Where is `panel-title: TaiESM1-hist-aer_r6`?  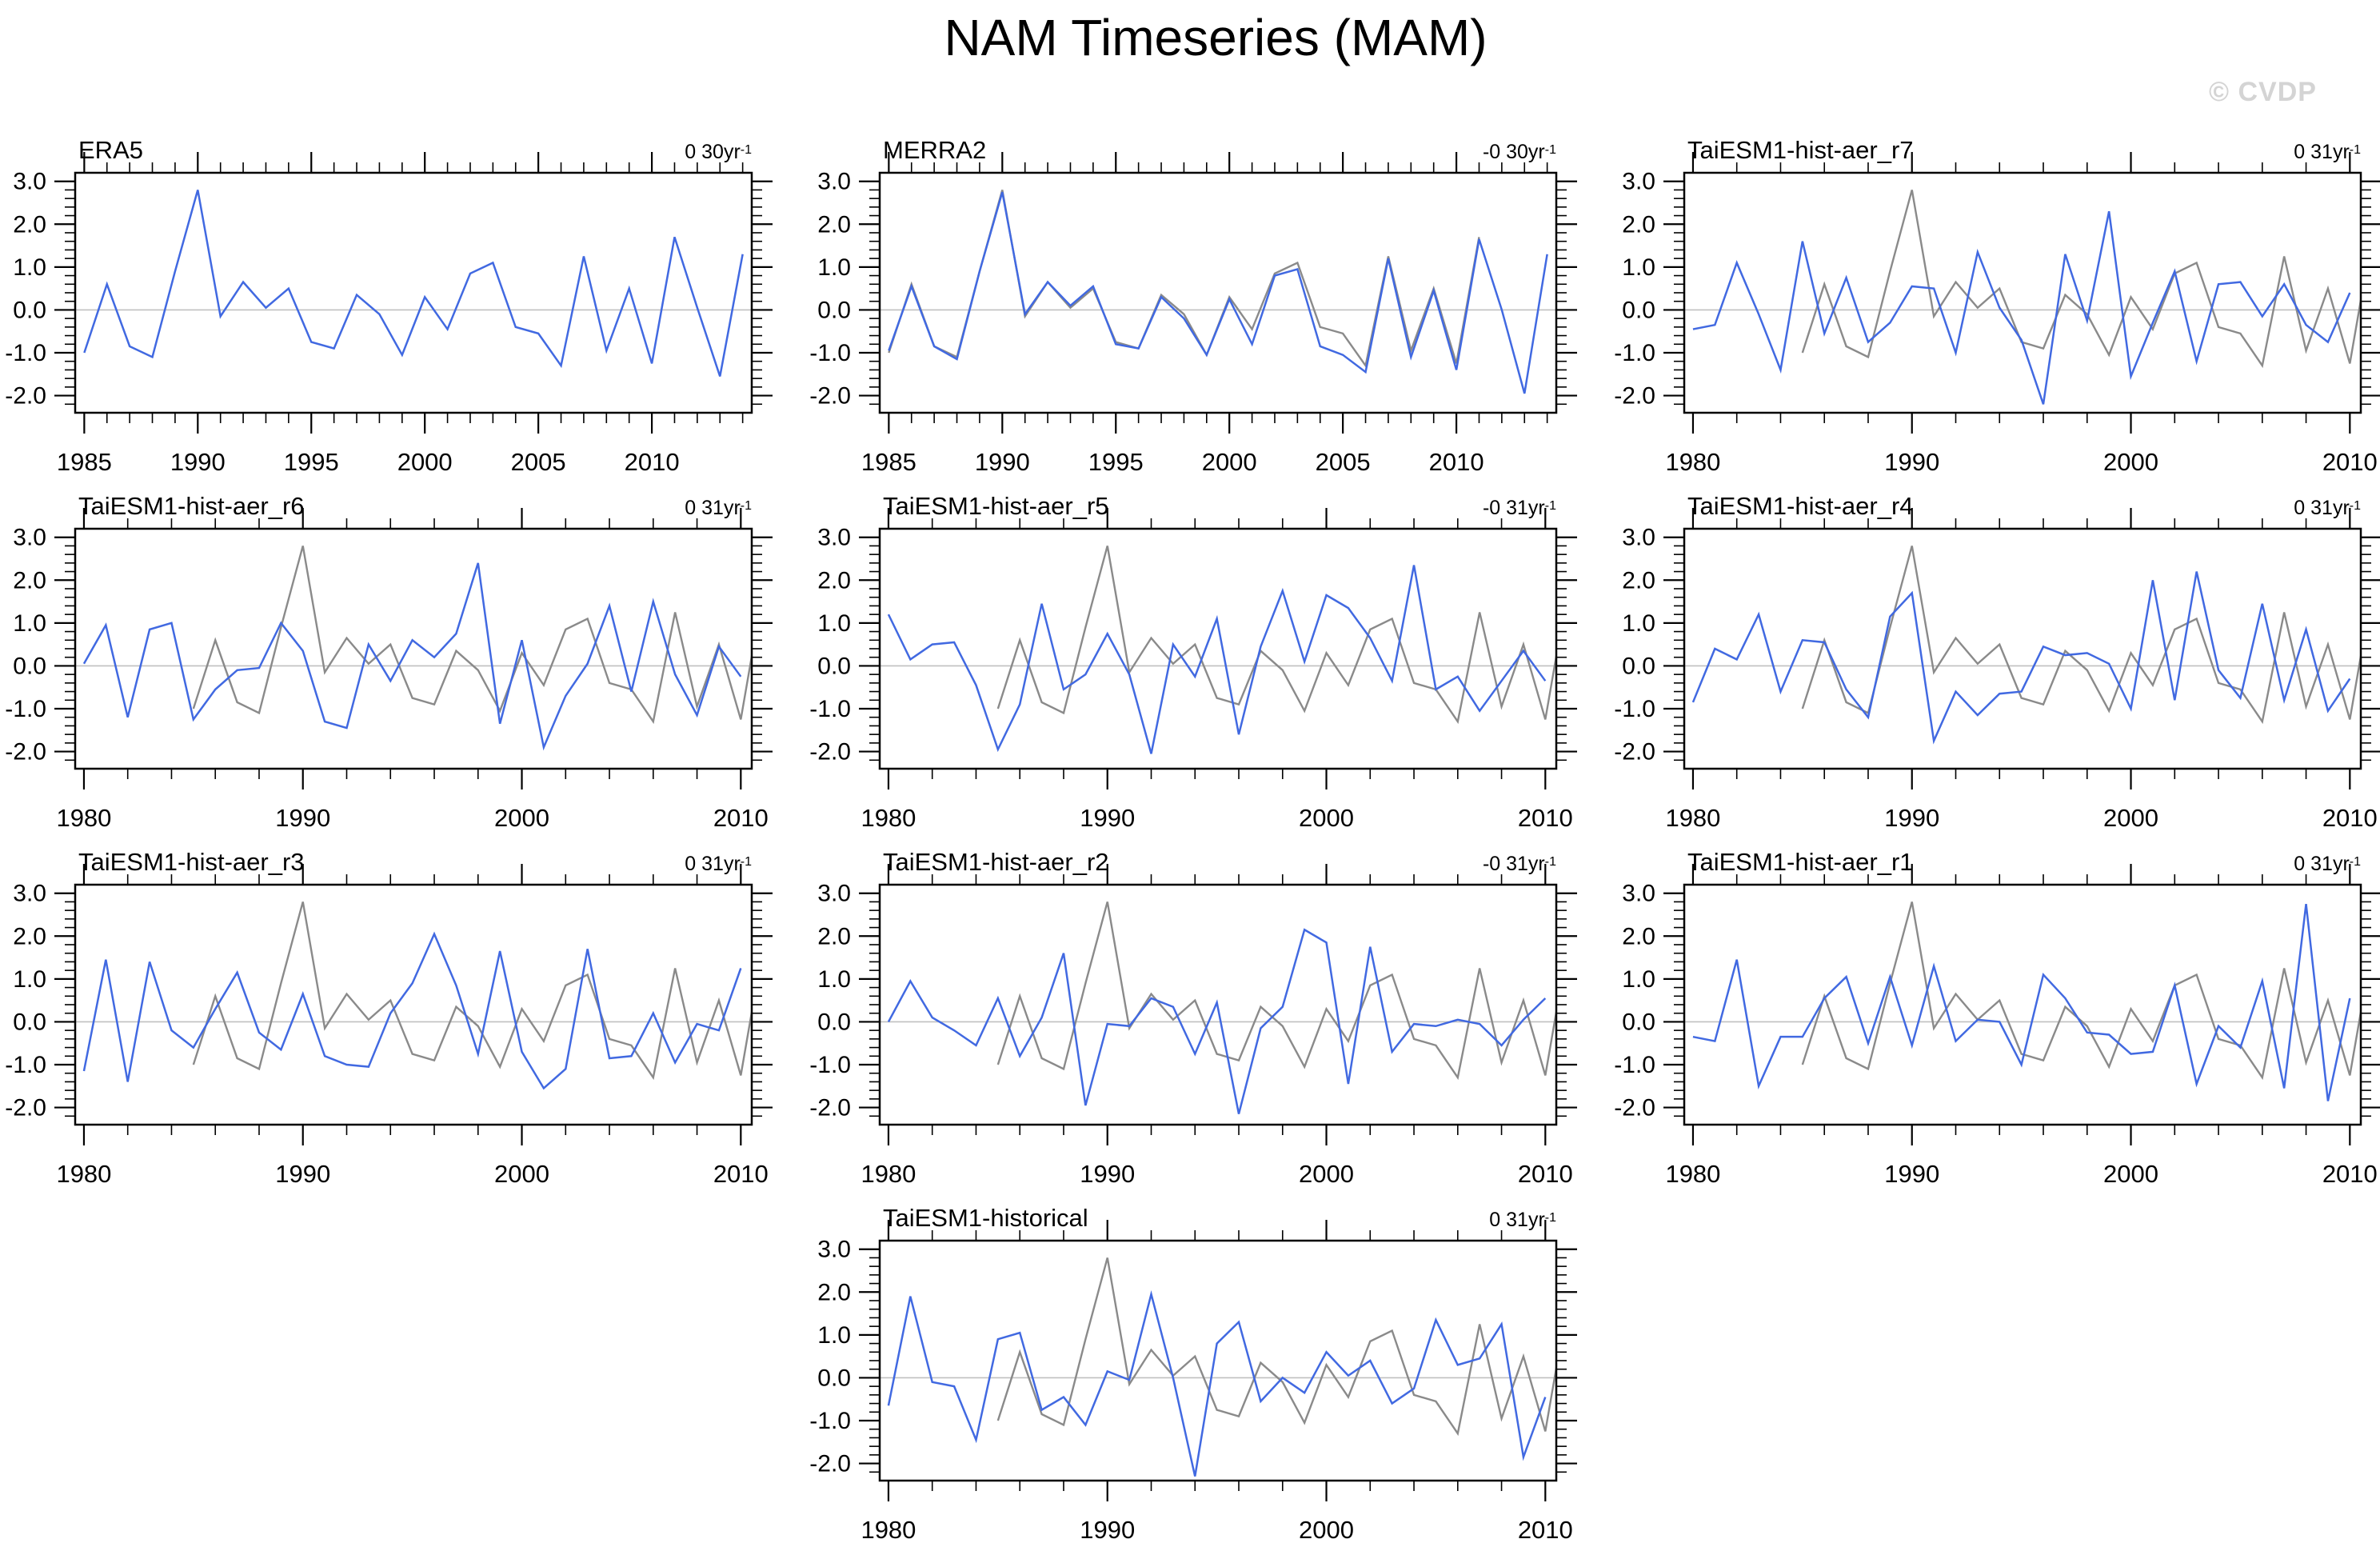 panel-title: TaiESM1-hist-aer_r6 is located at coordinates (191, 506).